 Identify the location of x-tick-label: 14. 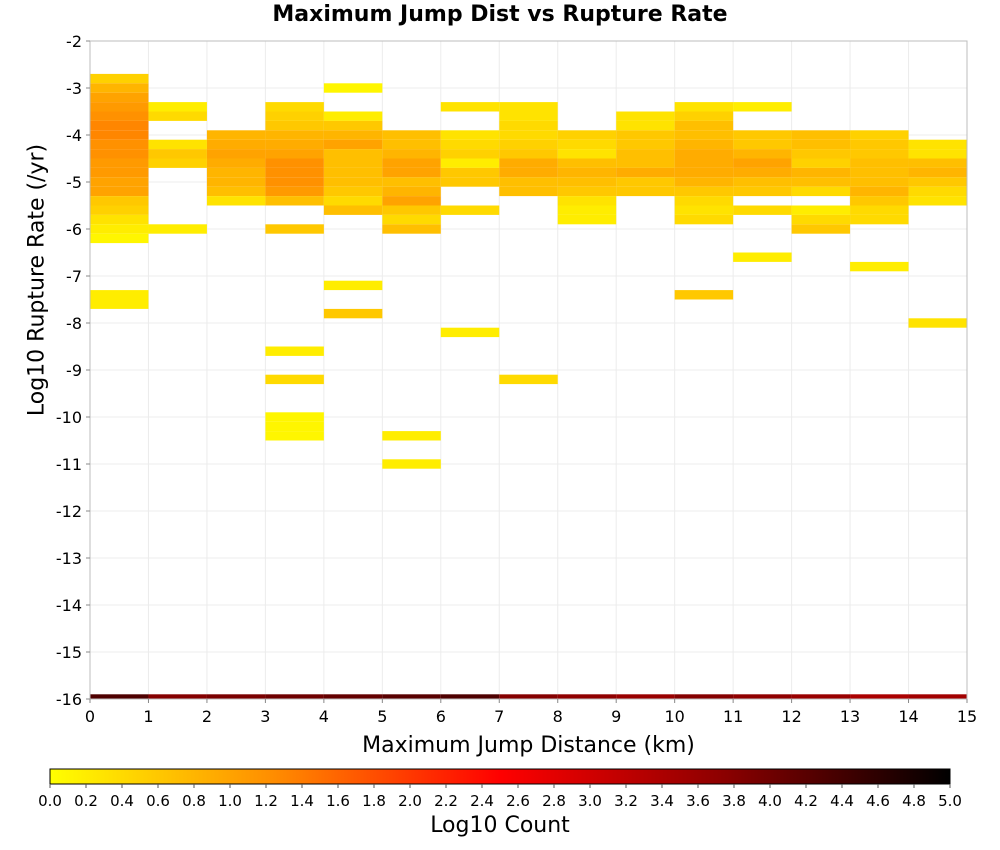
(908, 716).